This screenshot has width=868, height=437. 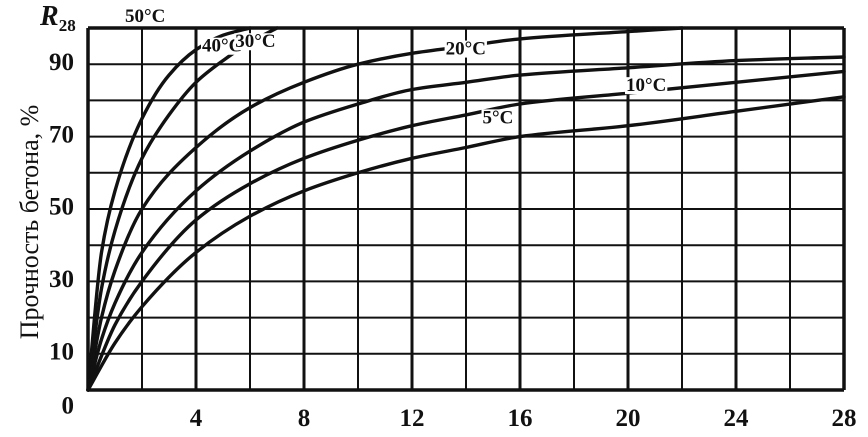 I want to click on series-label: 10°C, so click(x=646, y=85).